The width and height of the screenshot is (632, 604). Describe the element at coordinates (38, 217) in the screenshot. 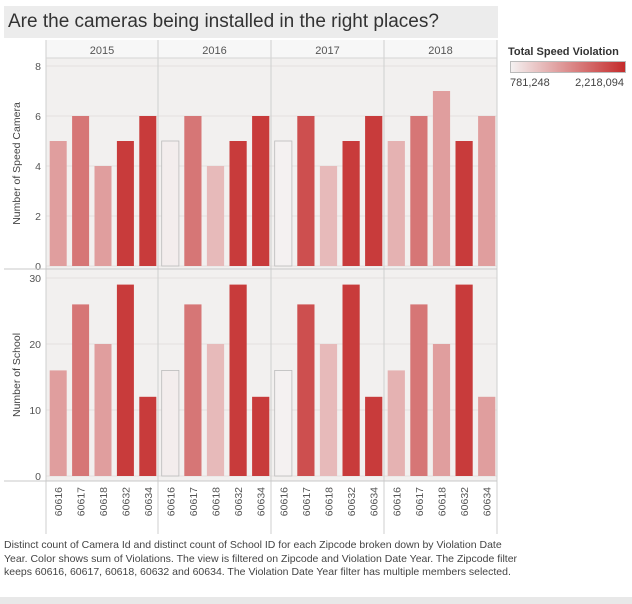

I see `y-tick-label: 2` at that location.